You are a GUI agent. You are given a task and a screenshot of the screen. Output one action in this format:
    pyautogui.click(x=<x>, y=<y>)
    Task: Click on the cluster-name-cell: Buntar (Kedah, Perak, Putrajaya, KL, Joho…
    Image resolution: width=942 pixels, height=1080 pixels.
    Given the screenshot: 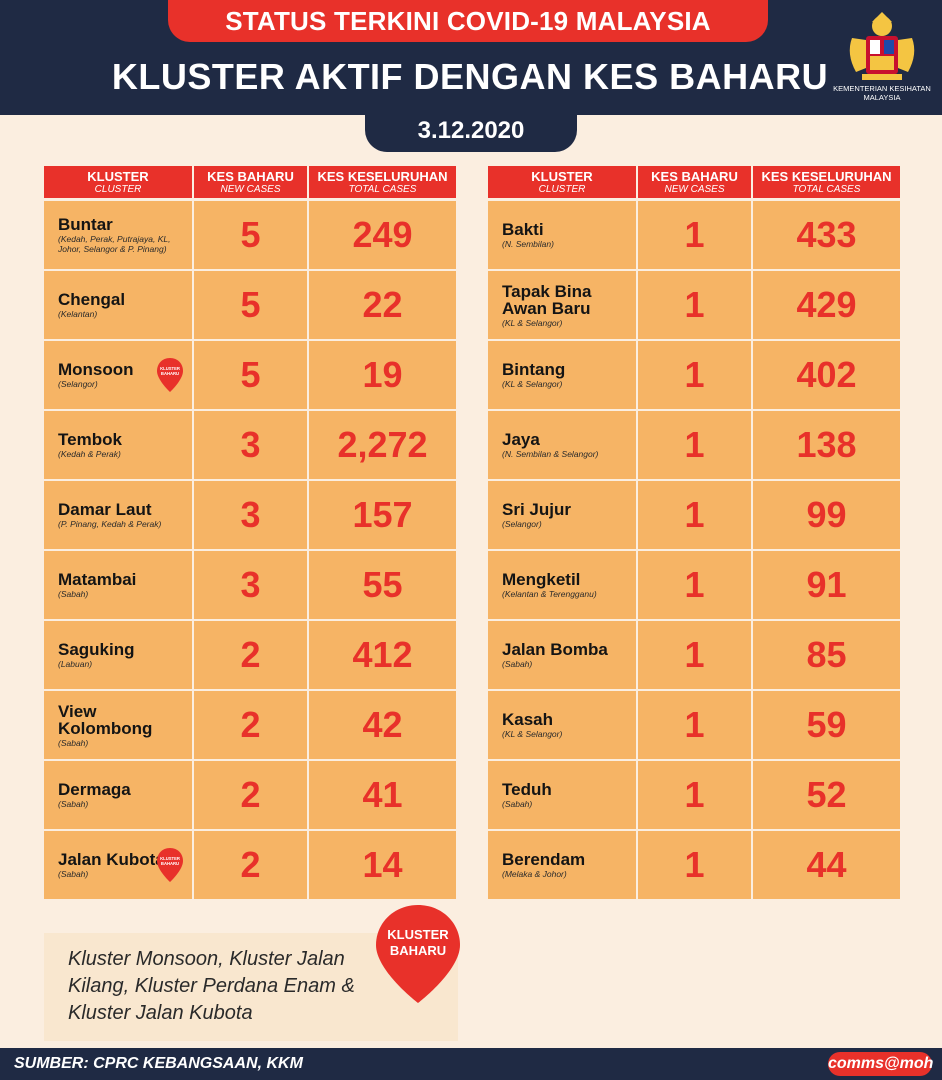 What is the action you would take?
    pyautogui.click(x=118, y=235)
    